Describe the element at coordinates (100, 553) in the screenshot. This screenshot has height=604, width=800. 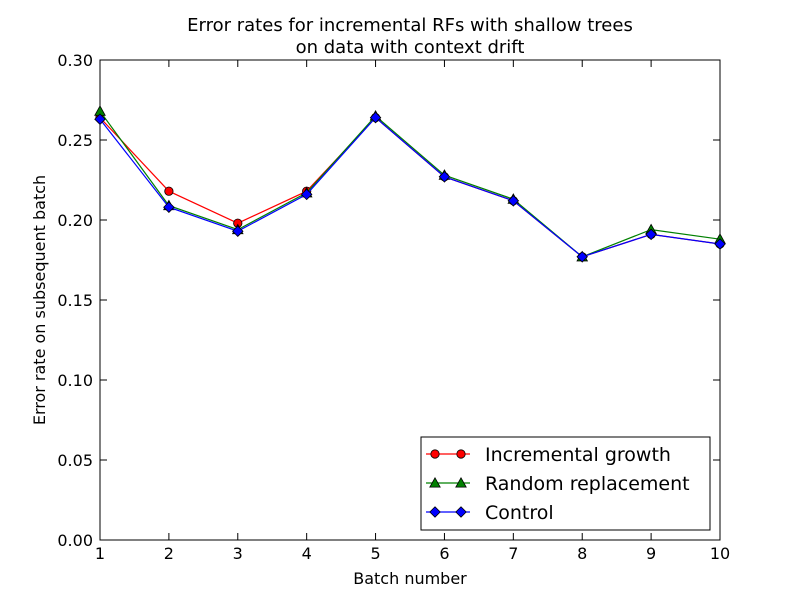
I see `x-tick-label: 1` at that location.